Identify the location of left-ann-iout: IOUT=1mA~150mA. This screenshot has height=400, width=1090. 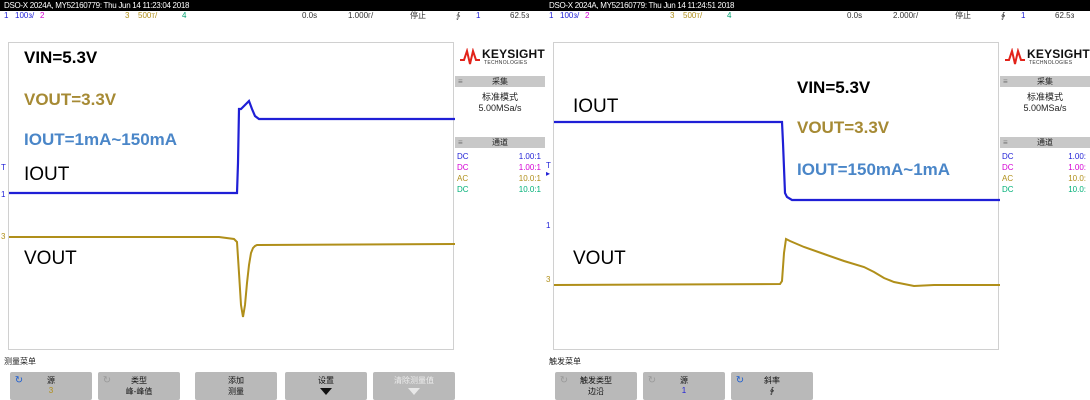
(101, 139).